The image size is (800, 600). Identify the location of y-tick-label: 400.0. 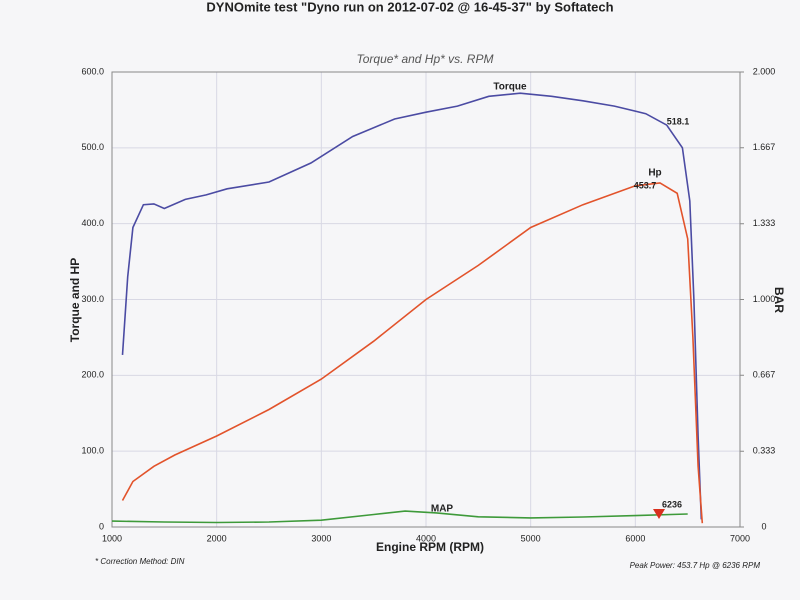
(92, 223).